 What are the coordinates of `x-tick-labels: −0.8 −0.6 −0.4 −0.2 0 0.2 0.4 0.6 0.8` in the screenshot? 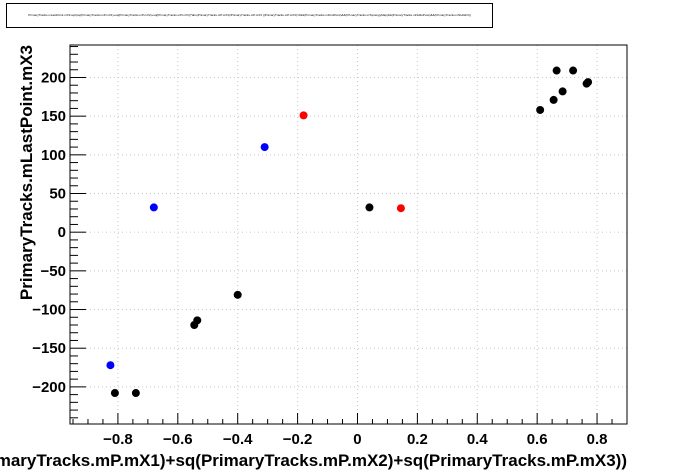 It's located at (355, 439).